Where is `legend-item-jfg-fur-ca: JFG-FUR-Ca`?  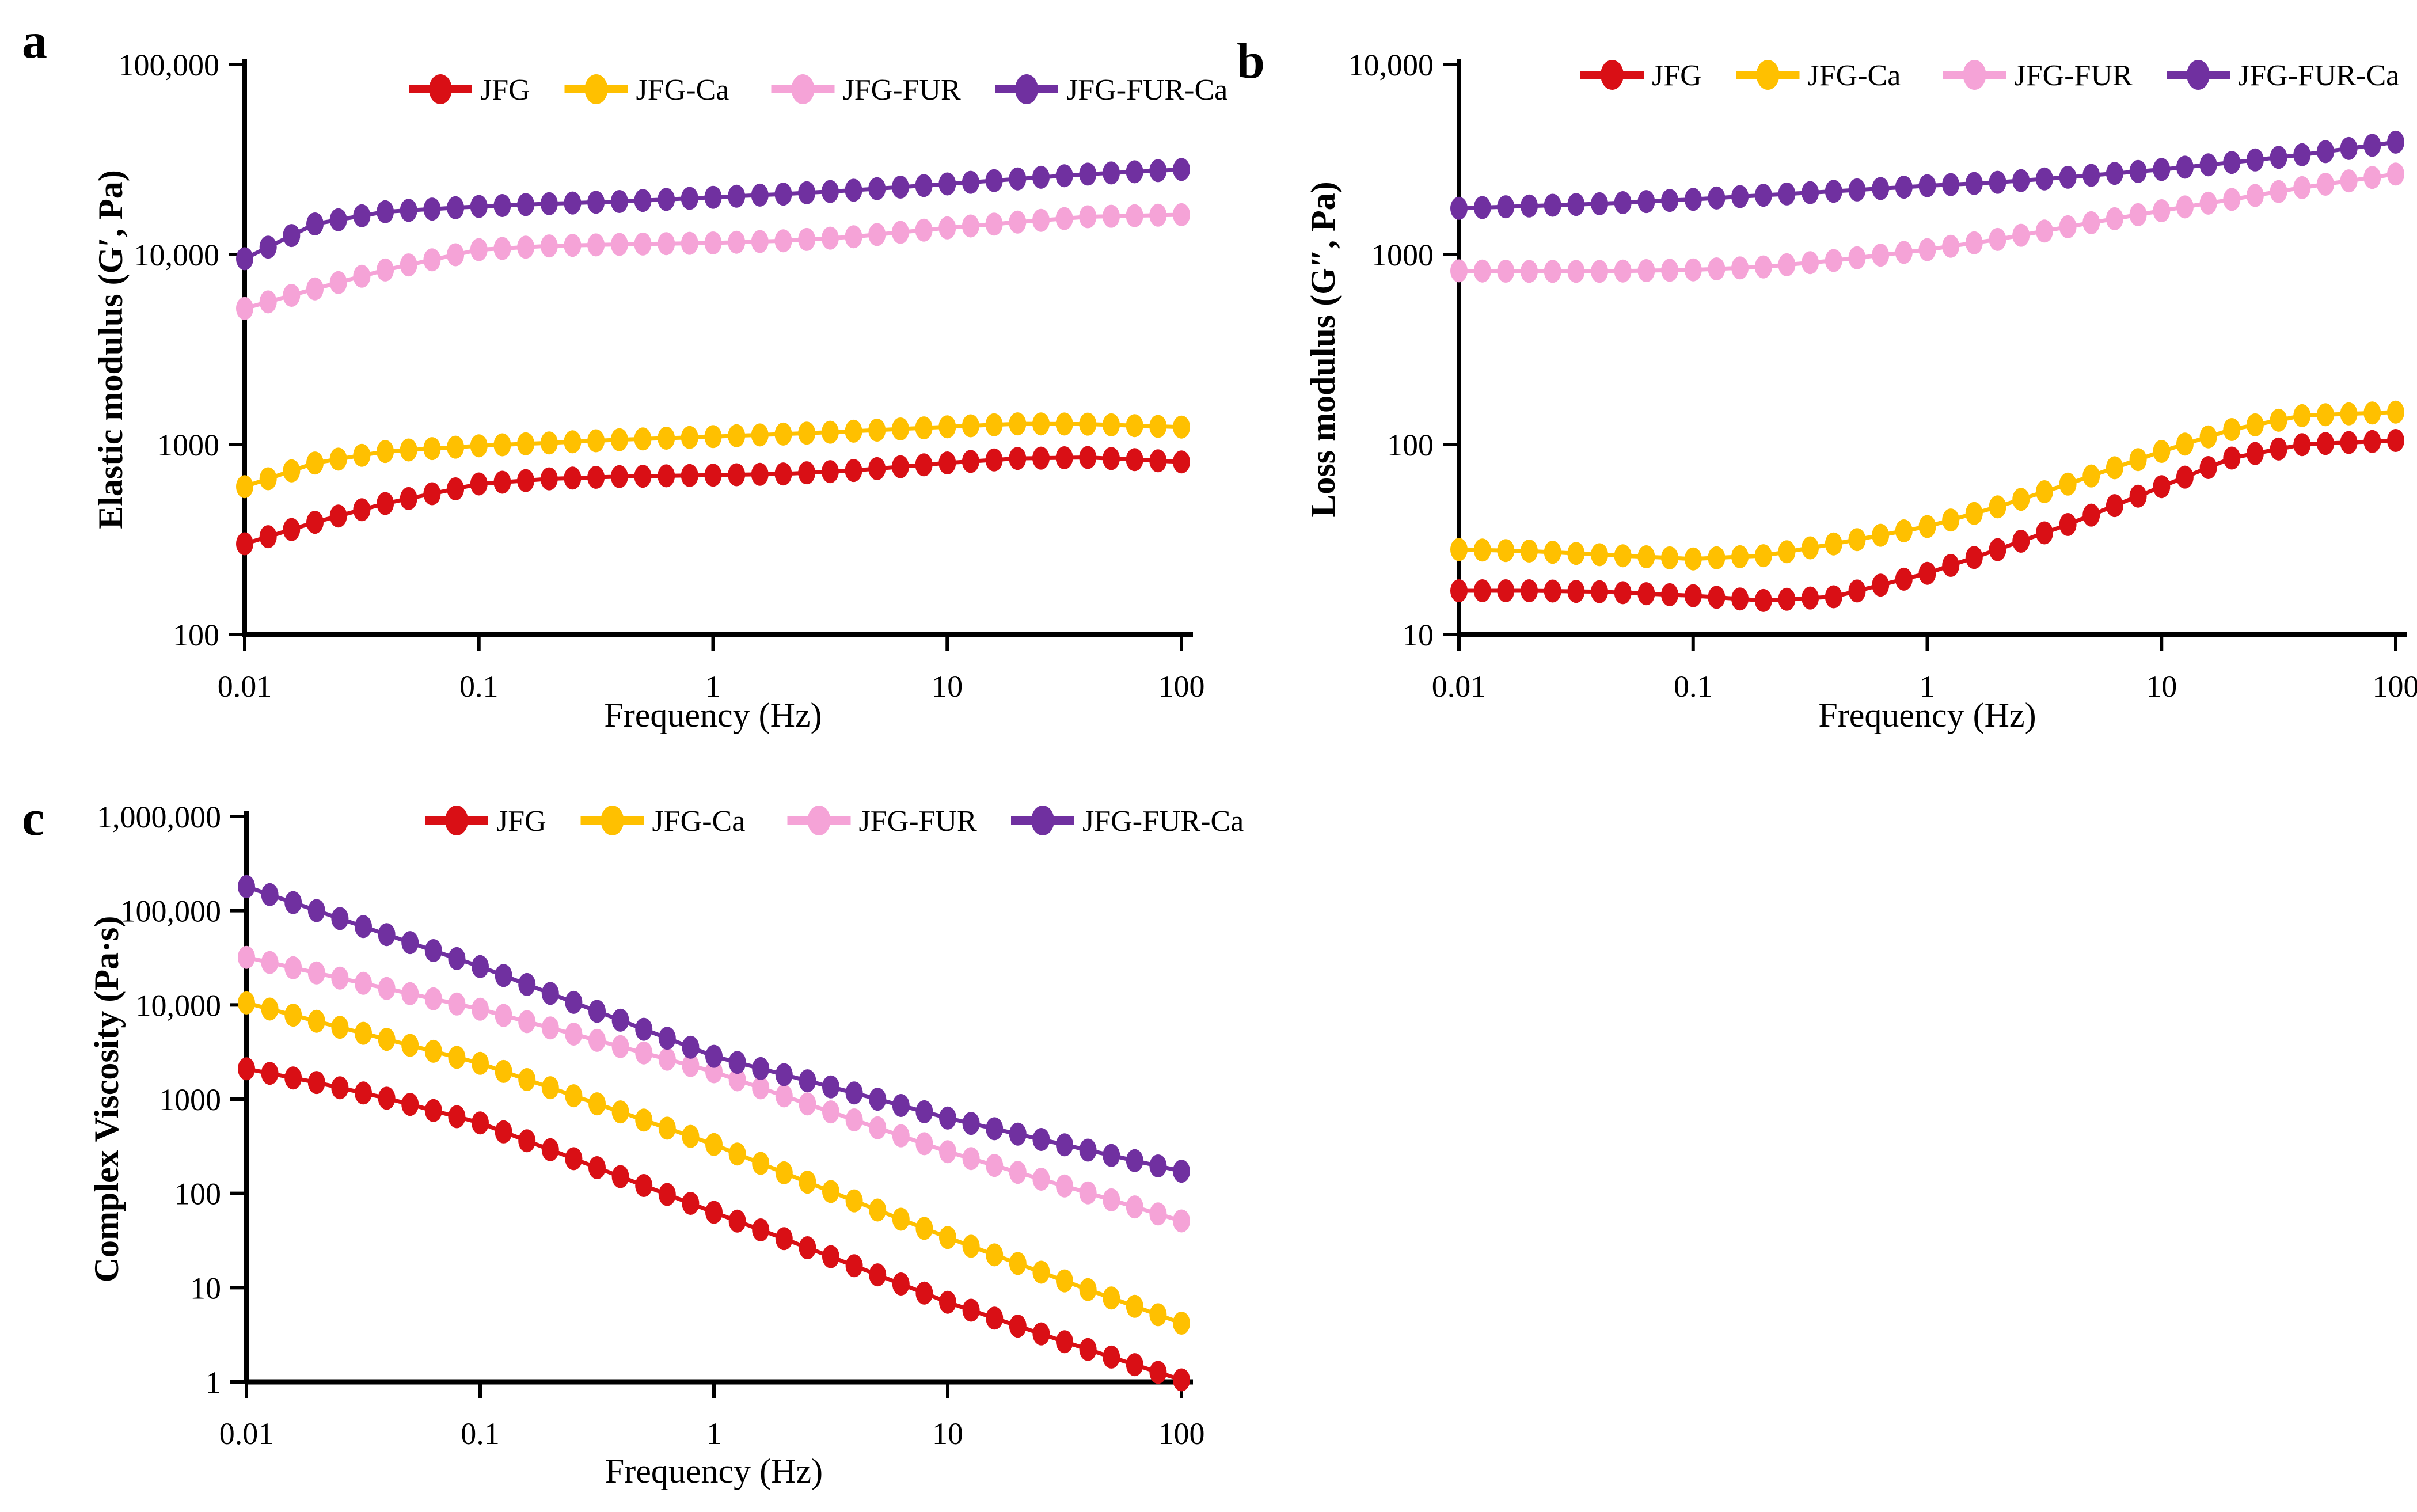
legend-item-jfg-fur-ca: JFG-FUR-Ca is located at coordinates (1111, 90).